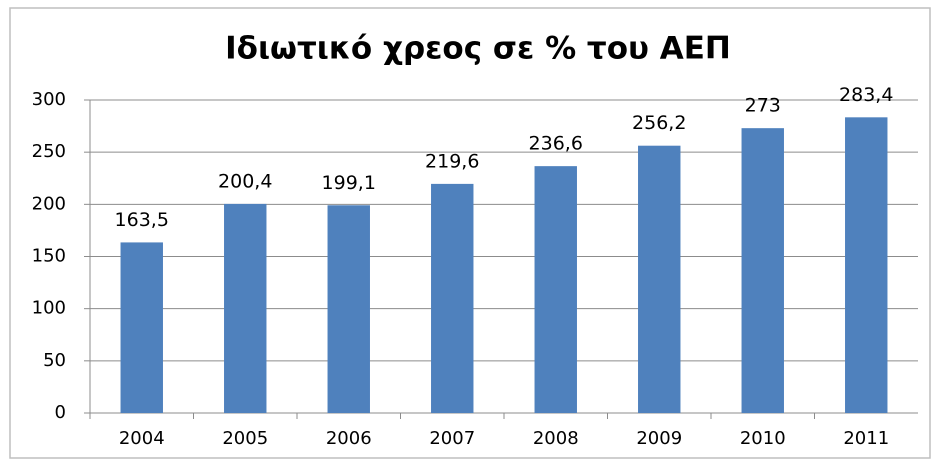 This screenshot has height=459, width=938. I want to click on y-tick-label: 250, so click(49, 151).